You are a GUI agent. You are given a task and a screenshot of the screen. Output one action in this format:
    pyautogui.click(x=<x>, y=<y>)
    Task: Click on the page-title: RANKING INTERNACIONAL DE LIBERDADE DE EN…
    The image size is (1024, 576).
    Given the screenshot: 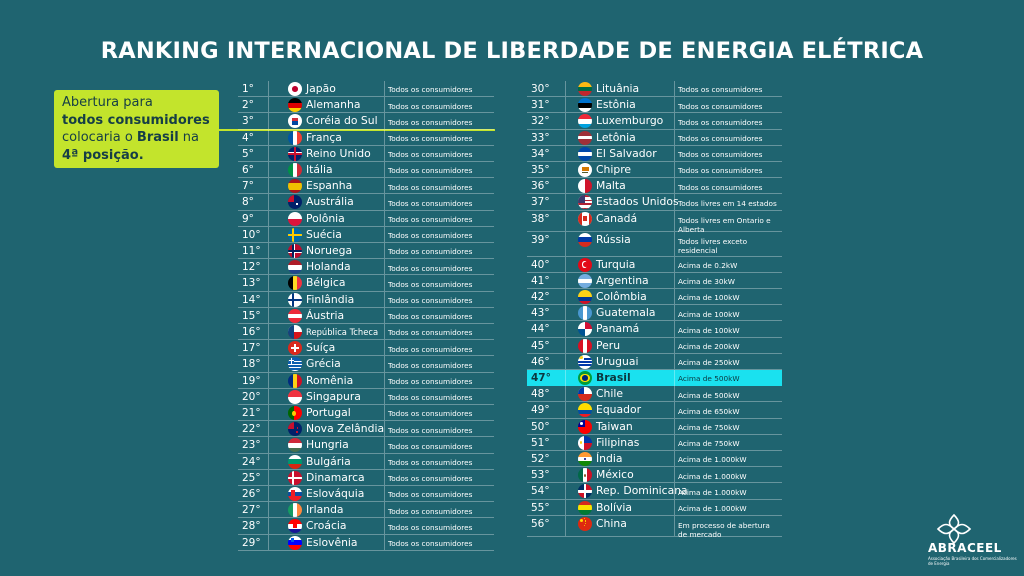 What is the action you would take?
    pyautogui.click(x=512, y=51)
    